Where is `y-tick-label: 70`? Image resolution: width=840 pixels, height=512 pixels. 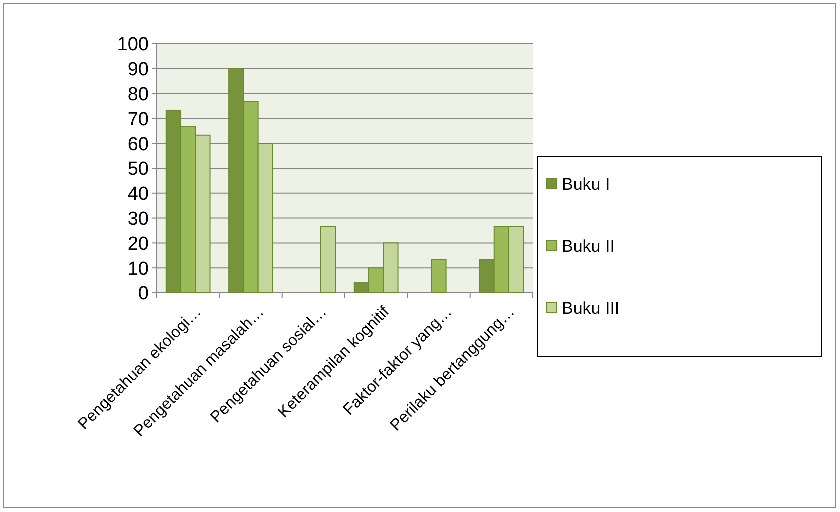 y-tick-label: 70 is located at coordinates (138, 119).